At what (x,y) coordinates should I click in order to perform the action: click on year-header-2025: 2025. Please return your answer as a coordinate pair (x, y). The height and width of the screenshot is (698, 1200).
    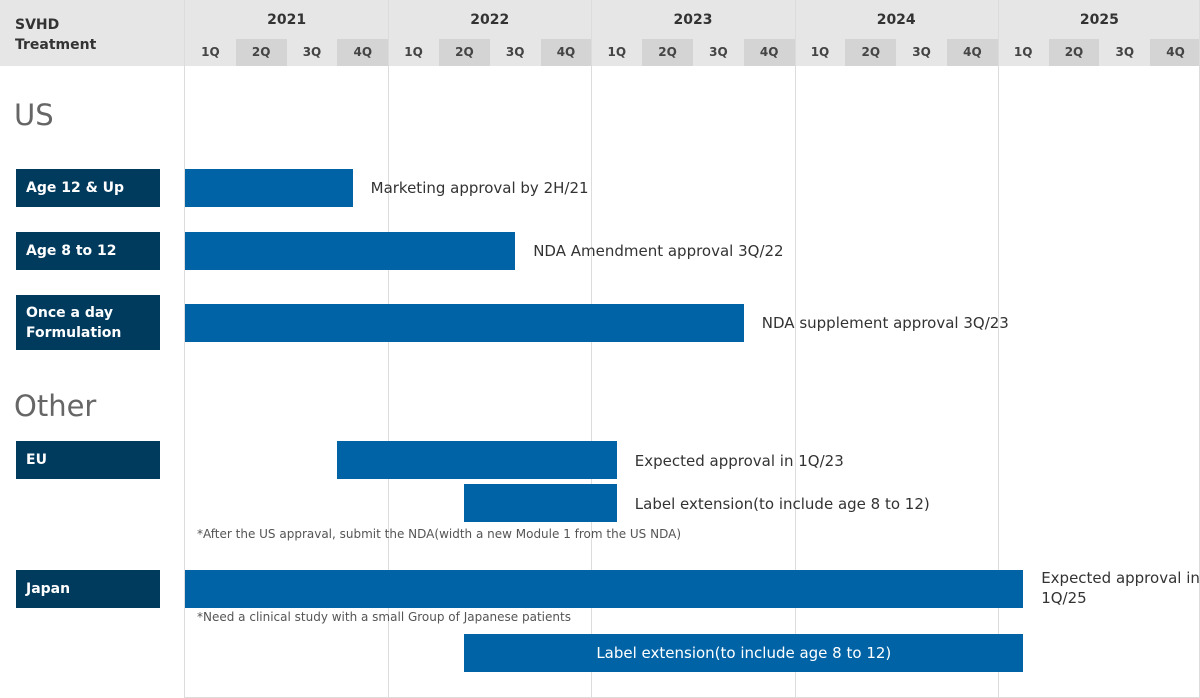
    Looking at the image, I should click on (1098, 19).